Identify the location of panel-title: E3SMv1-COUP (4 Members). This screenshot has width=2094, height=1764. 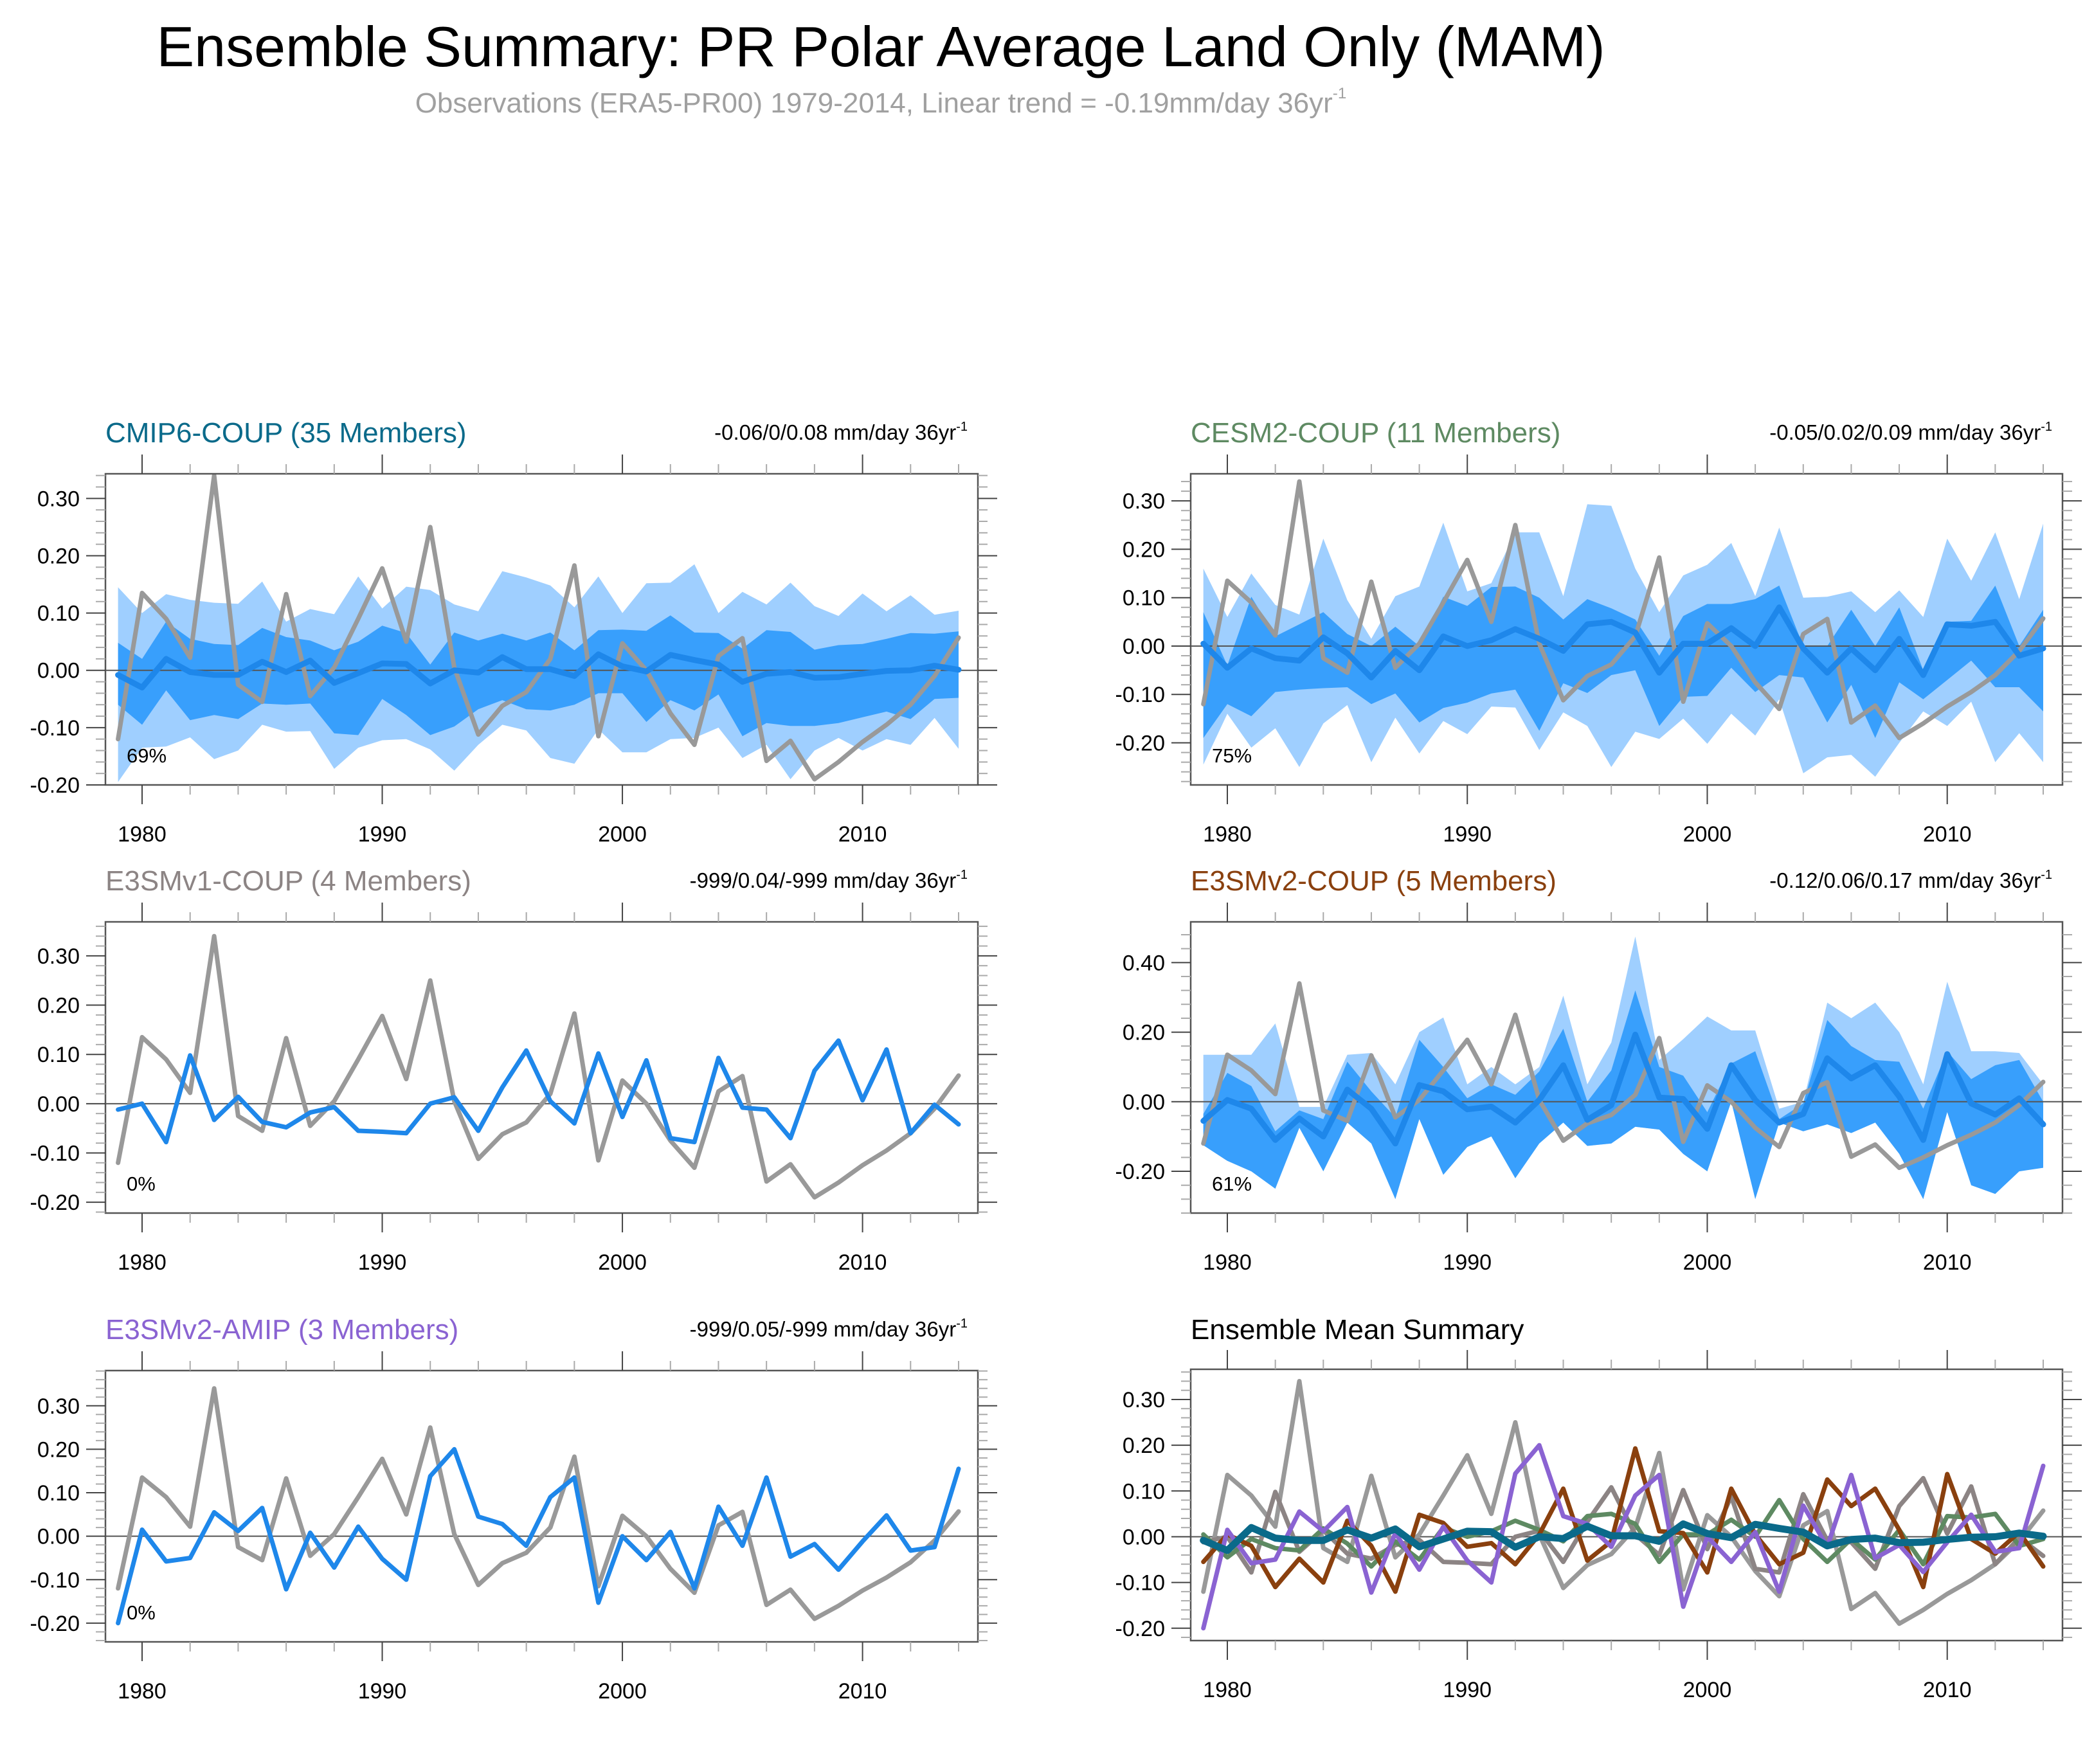
(288, 881).